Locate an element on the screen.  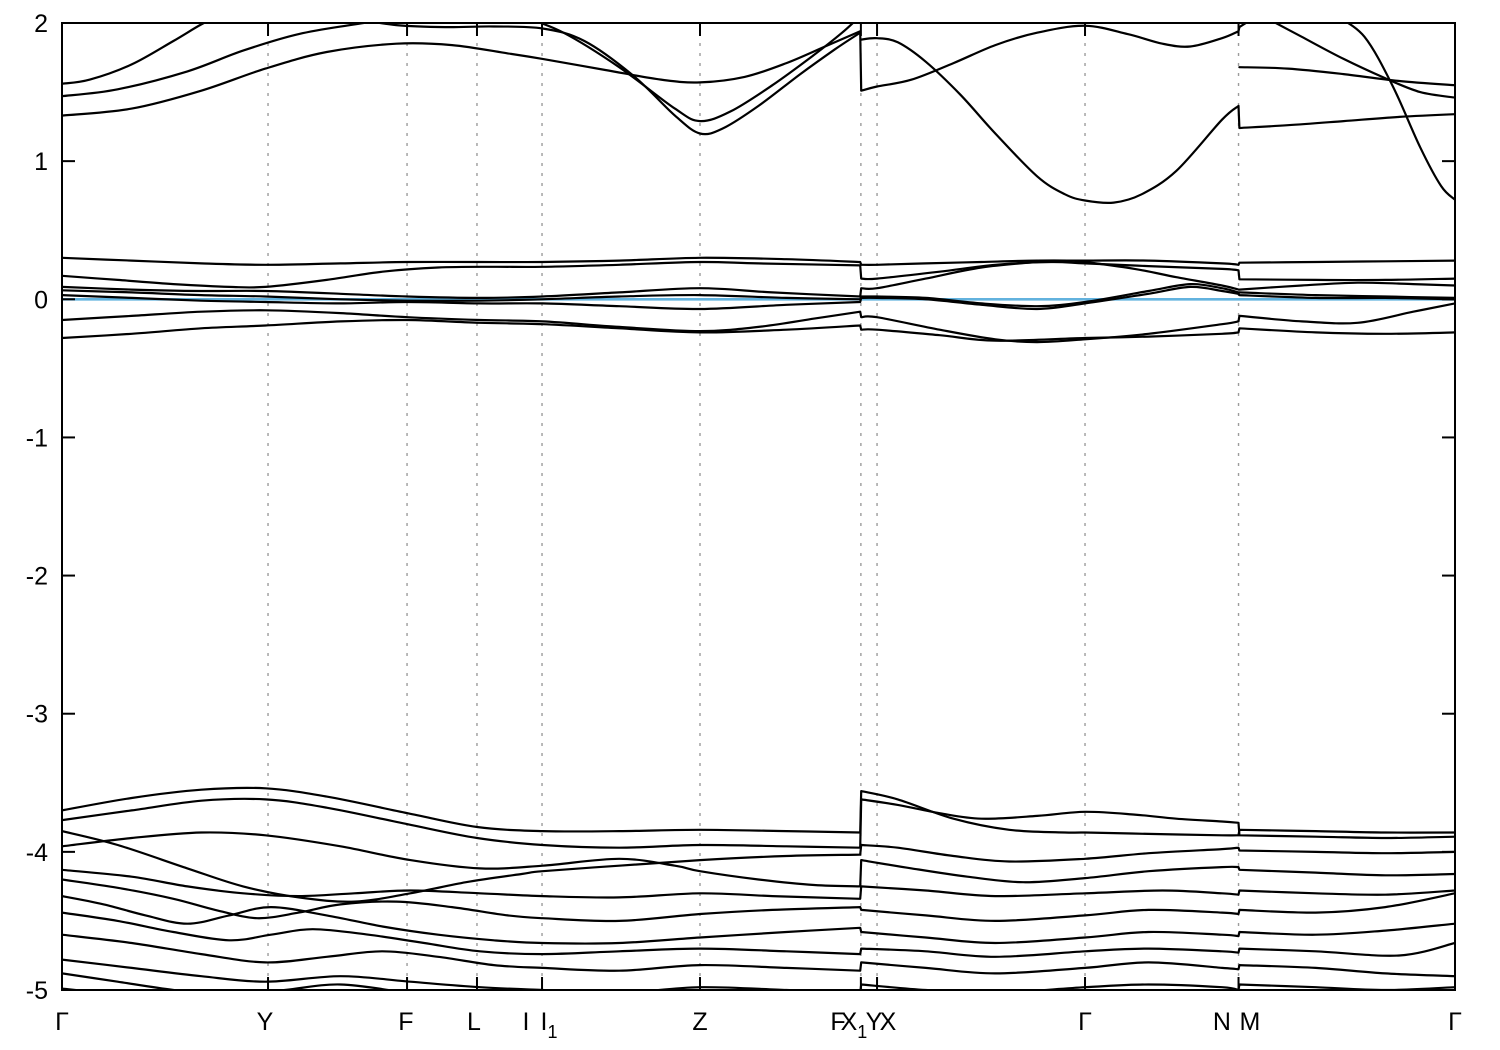
y-tick-label: 2 is located at coordinates (41, 24).